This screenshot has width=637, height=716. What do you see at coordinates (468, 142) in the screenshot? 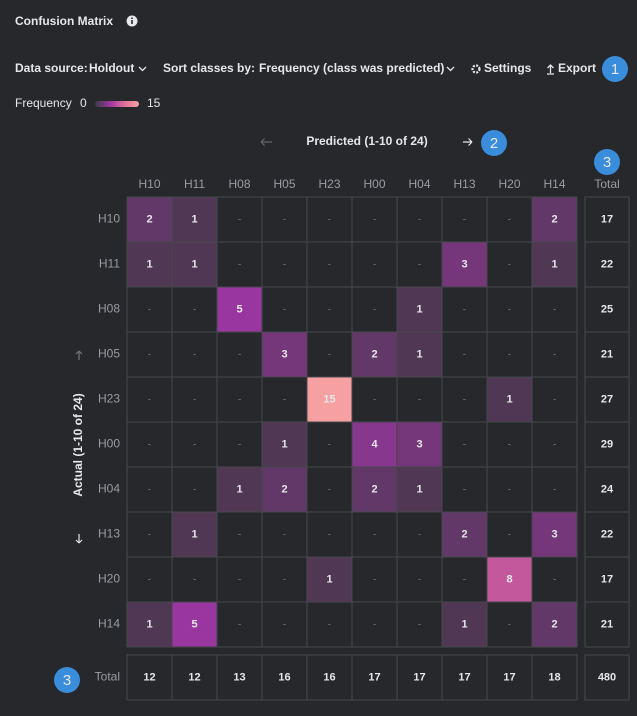
I see `next-page-arrow` at bounding box center [468, 142].